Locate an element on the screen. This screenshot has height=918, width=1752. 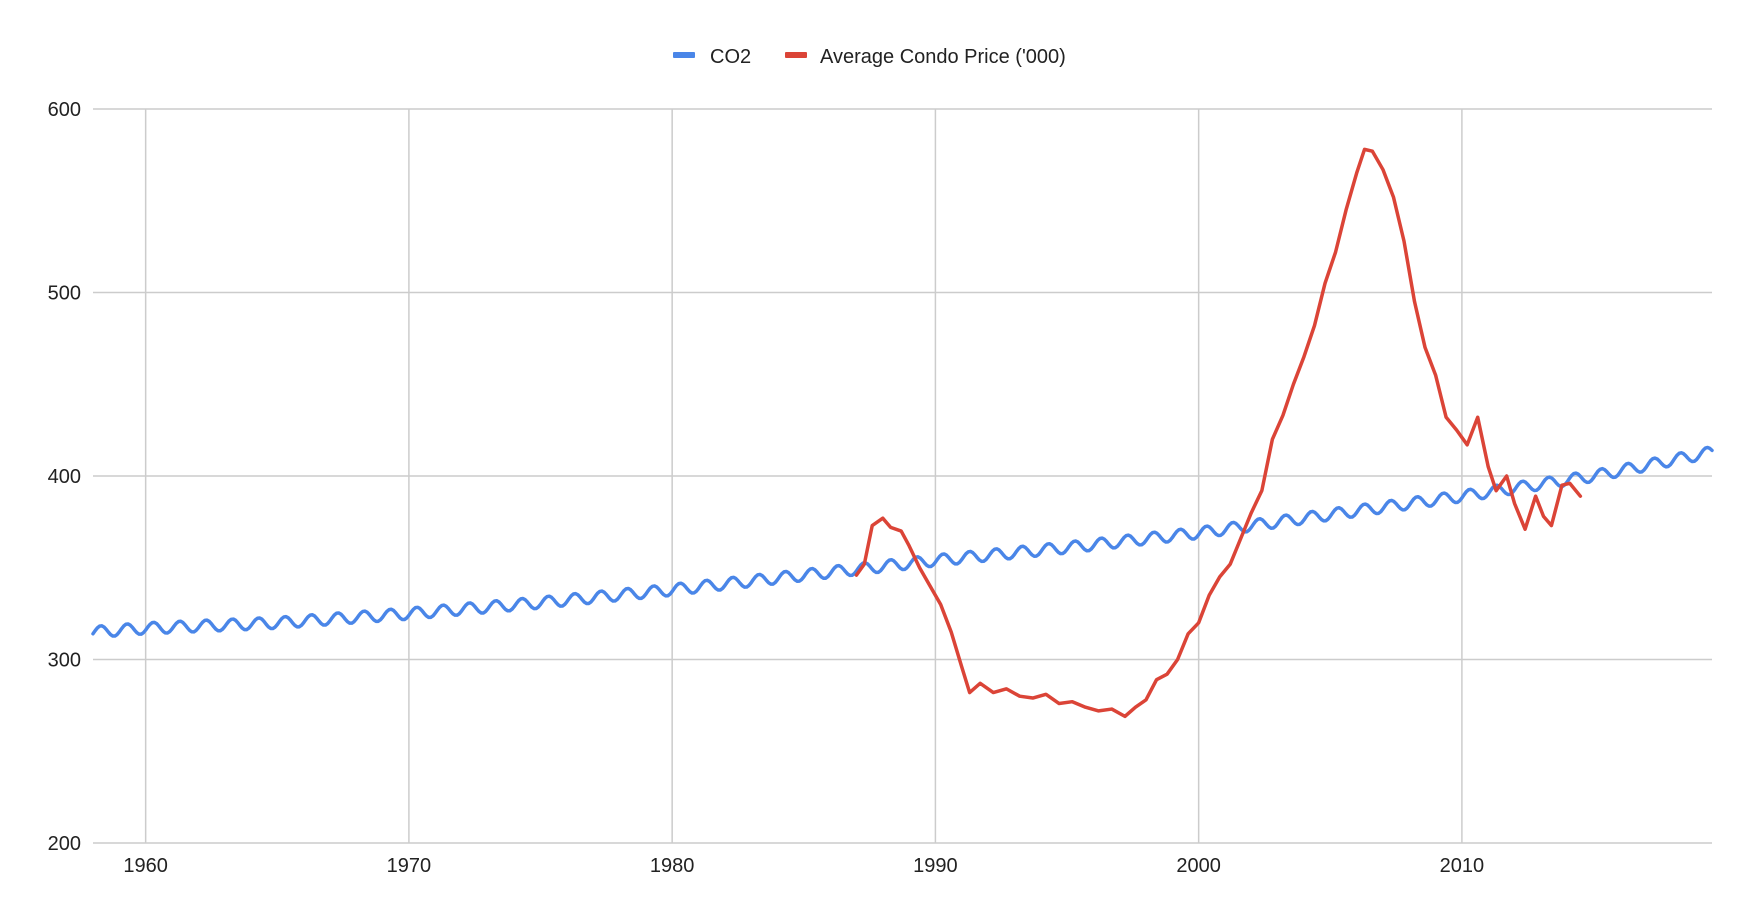
legend-swatch-co2 is located at coordinates (684, 55).